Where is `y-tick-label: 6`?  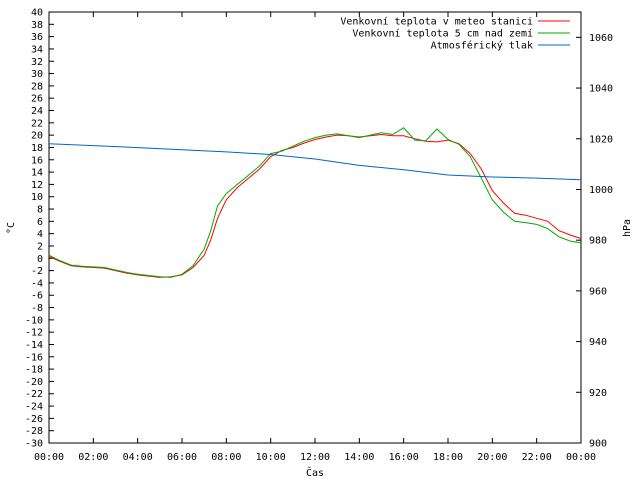 y-tick-label: 6 is located at coordinates (40, 222).